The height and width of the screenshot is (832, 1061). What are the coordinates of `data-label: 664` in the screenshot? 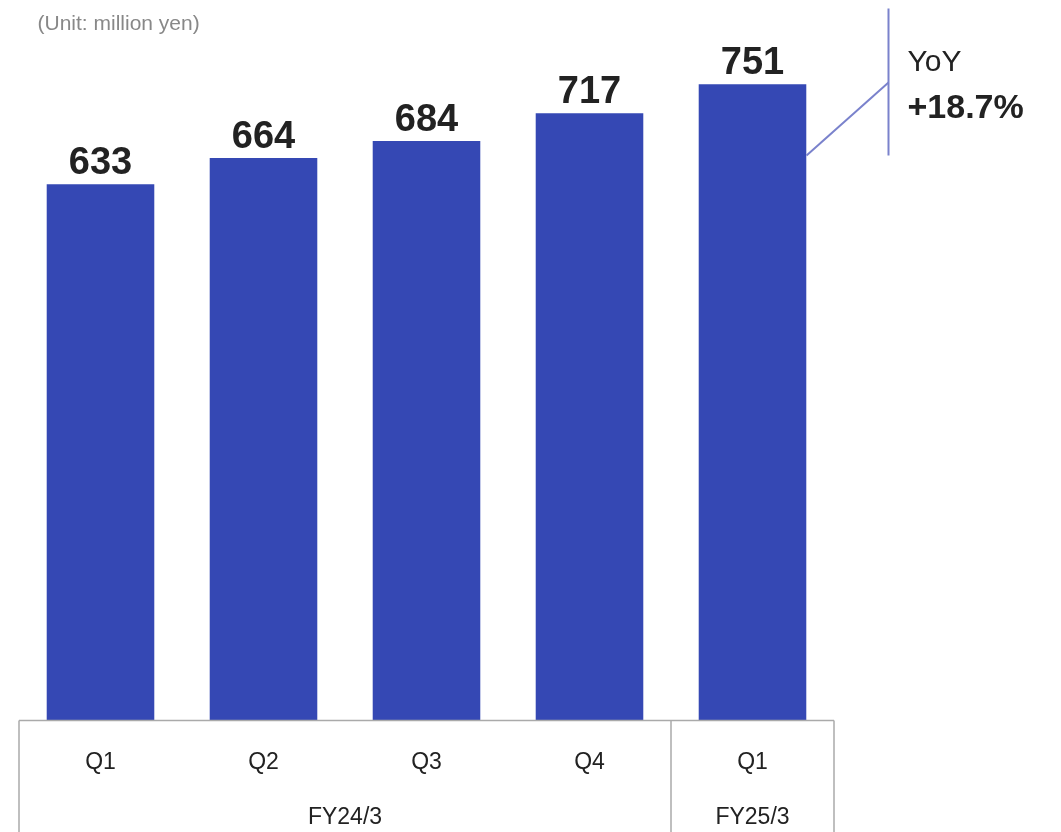 It's located at (263, 134).